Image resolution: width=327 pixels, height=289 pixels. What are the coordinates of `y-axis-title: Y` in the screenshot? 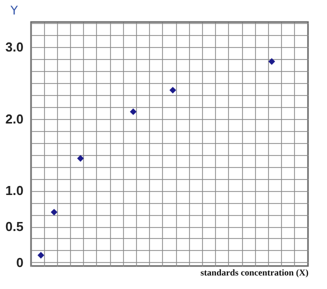 It's located at (14, 11).